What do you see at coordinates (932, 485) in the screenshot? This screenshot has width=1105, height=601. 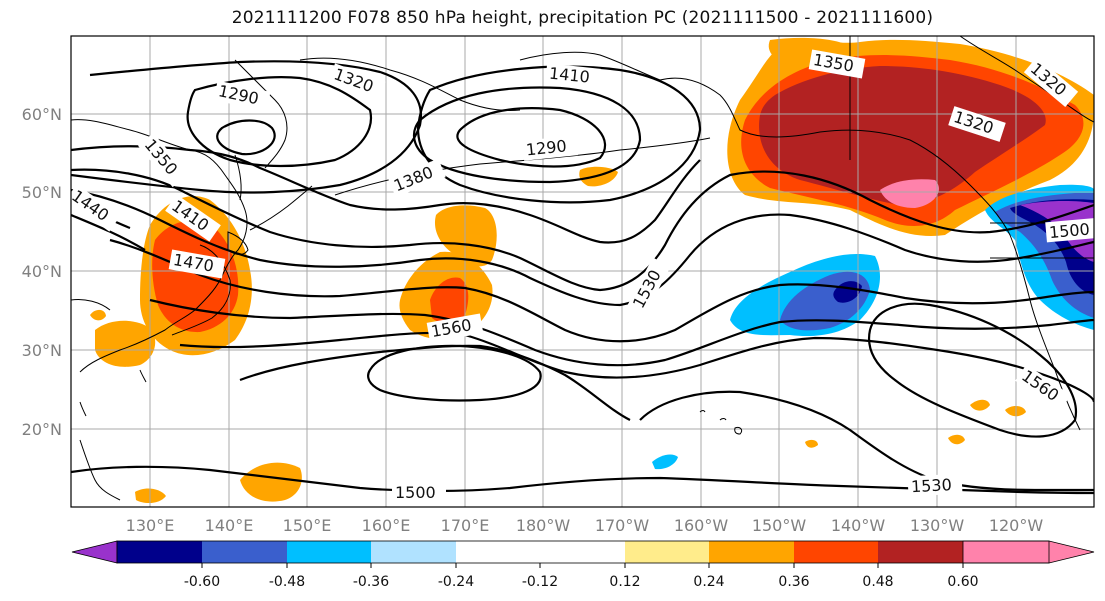 I see `contour-label: 1530` at bounding box center [932, 485].